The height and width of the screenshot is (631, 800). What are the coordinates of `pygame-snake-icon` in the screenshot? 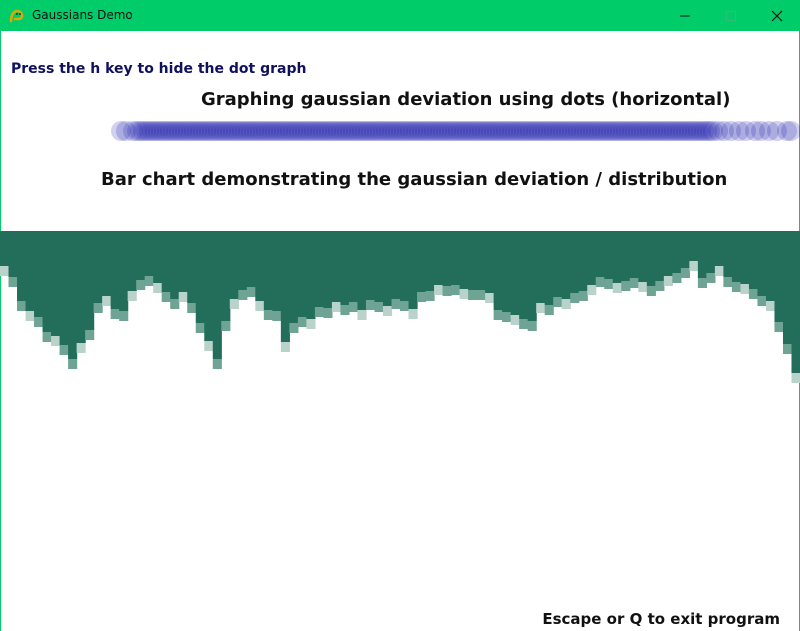 It's located at (16, 16).